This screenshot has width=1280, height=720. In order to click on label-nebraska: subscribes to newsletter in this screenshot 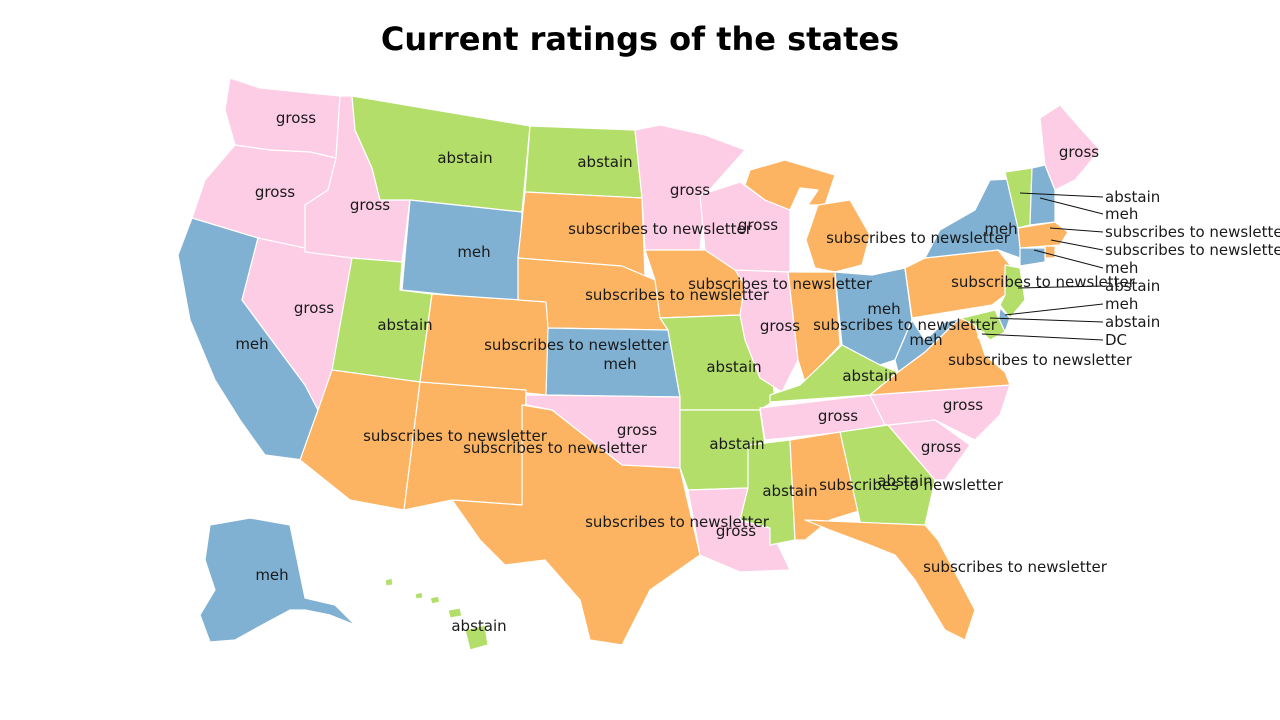, I will do `click(677, 295)`.